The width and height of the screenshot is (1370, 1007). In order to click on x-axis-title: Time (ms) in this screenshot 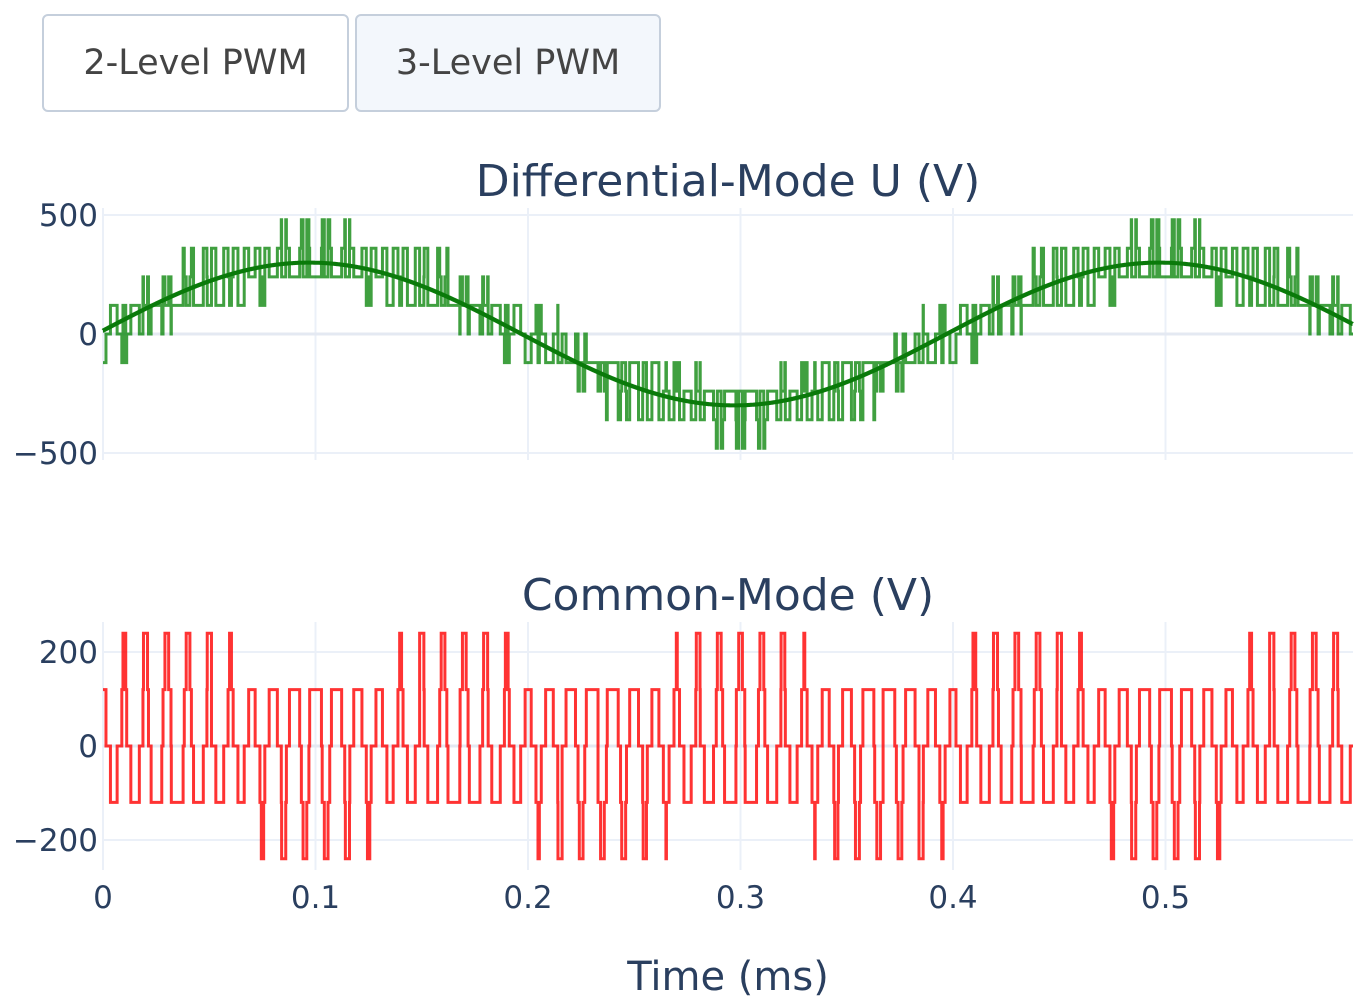, I will do `click(727, 977)`.